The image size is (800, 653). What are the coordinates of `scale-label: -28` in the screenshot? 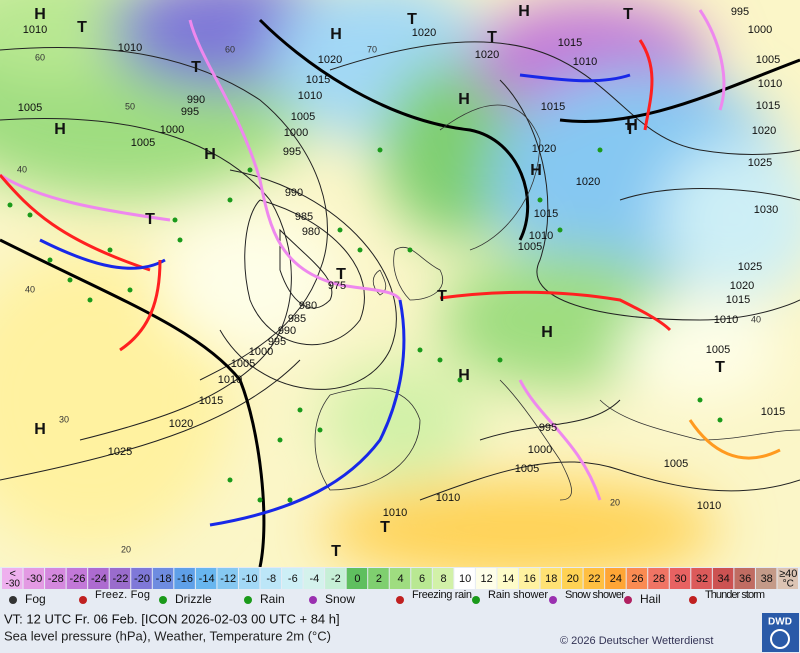 It's located at (56, 579).